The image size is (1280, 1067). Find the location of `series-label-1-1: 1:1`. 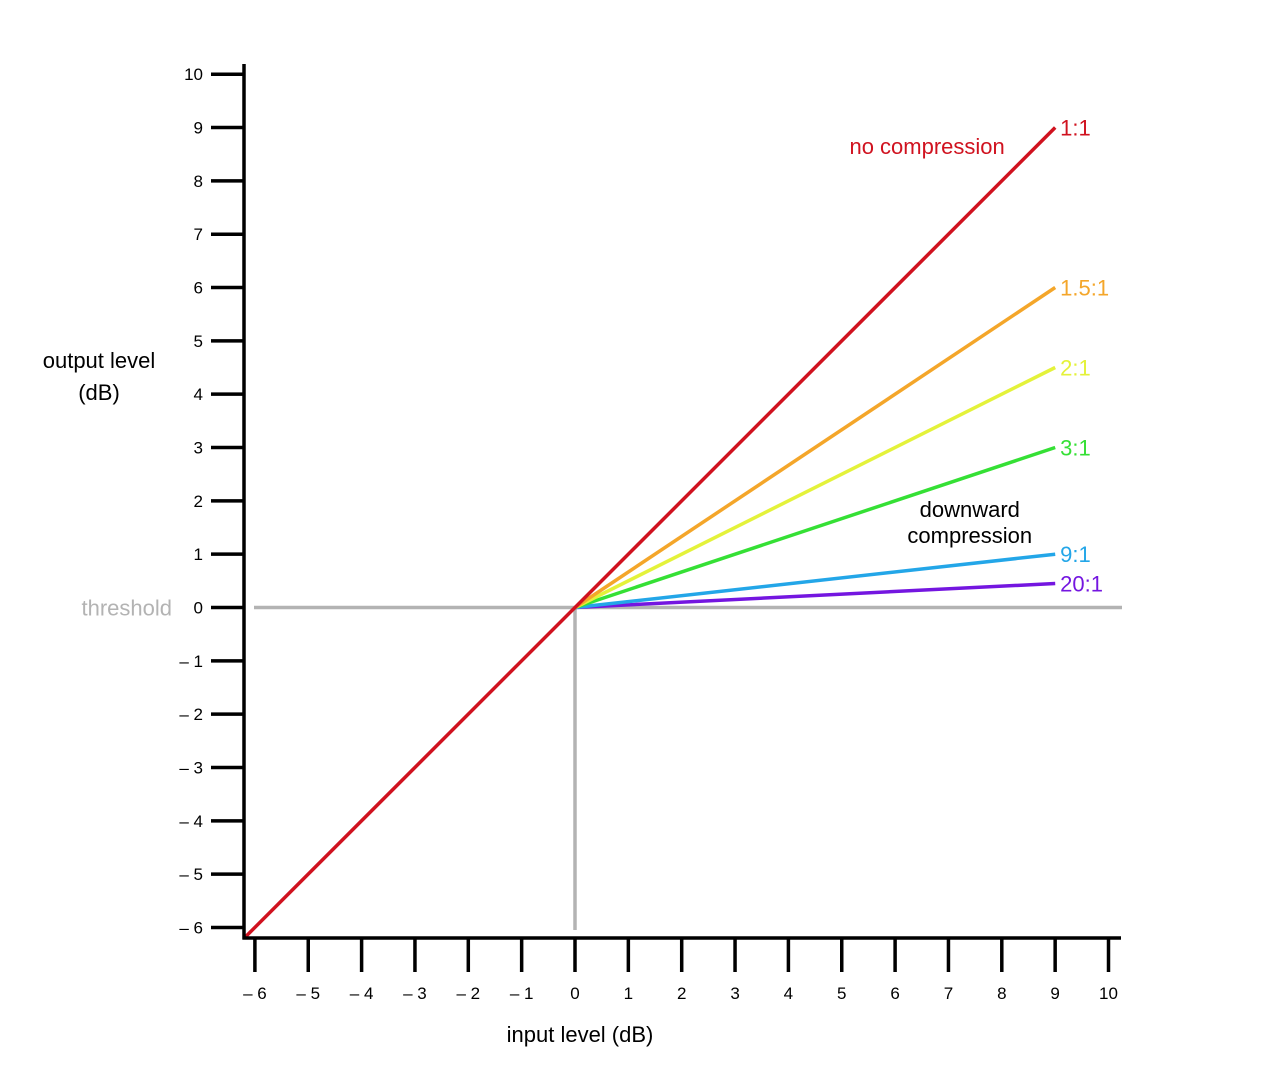

series-label-1-1: 1:1 is located at coordinates (1075, 128).